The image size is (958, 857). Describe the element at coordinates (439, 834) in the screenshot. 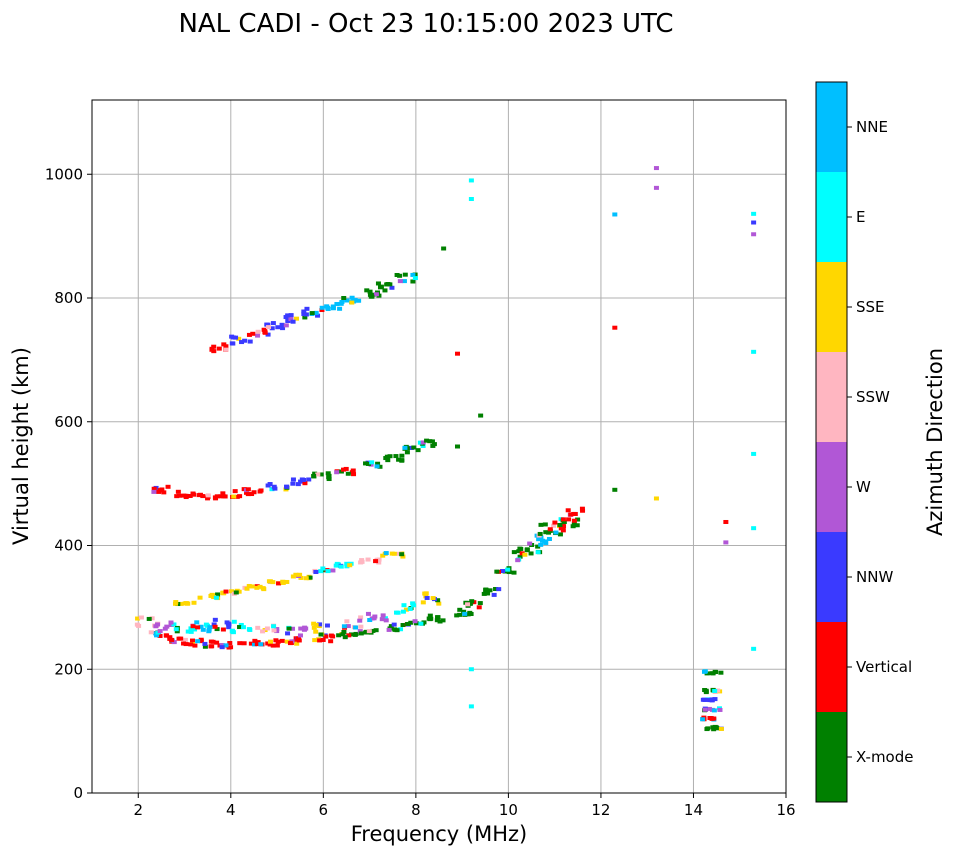

I see `x-axis-label: Frequency (MHz)` at that location.